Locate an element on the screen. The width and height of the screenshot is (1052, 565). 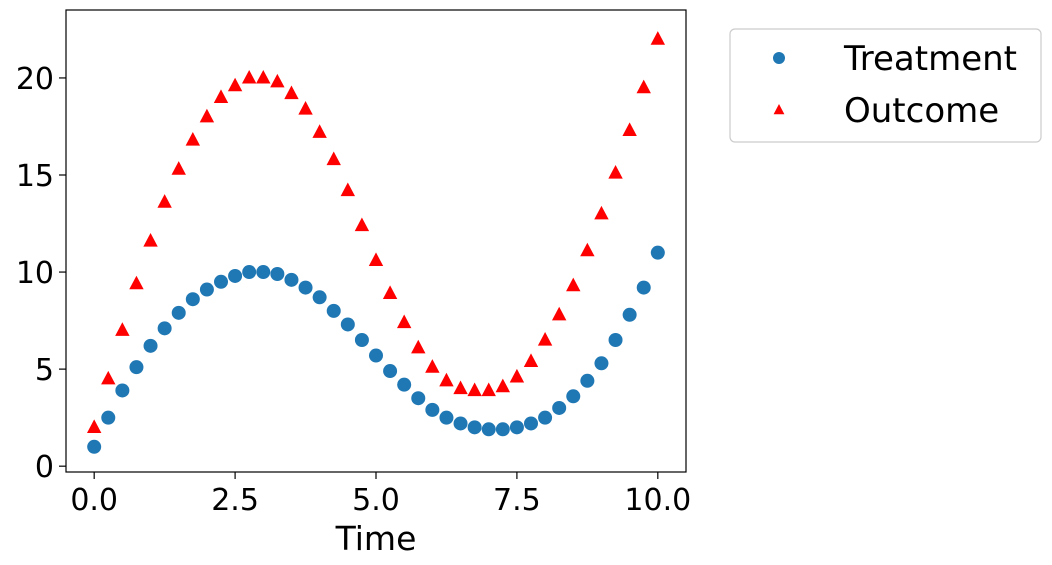
legend-box is located at coordinates (885, 85).